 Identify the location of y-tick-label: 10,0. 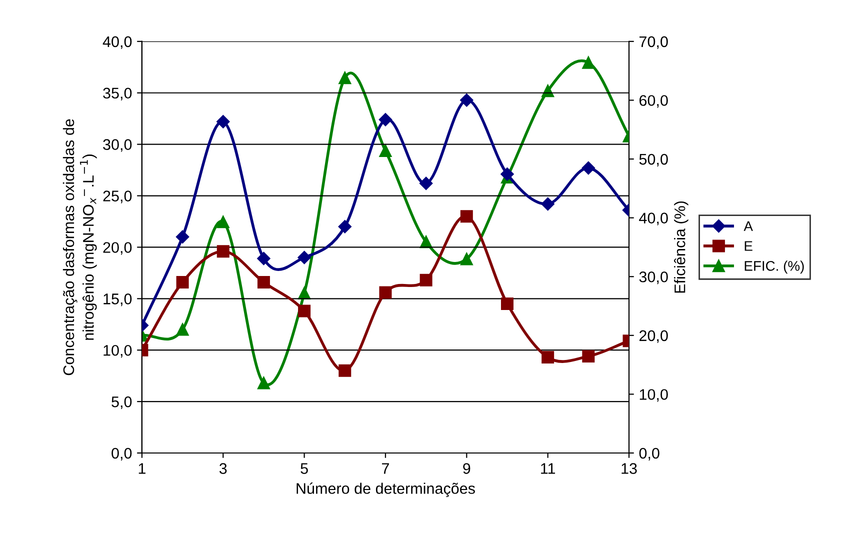
(118, 351).